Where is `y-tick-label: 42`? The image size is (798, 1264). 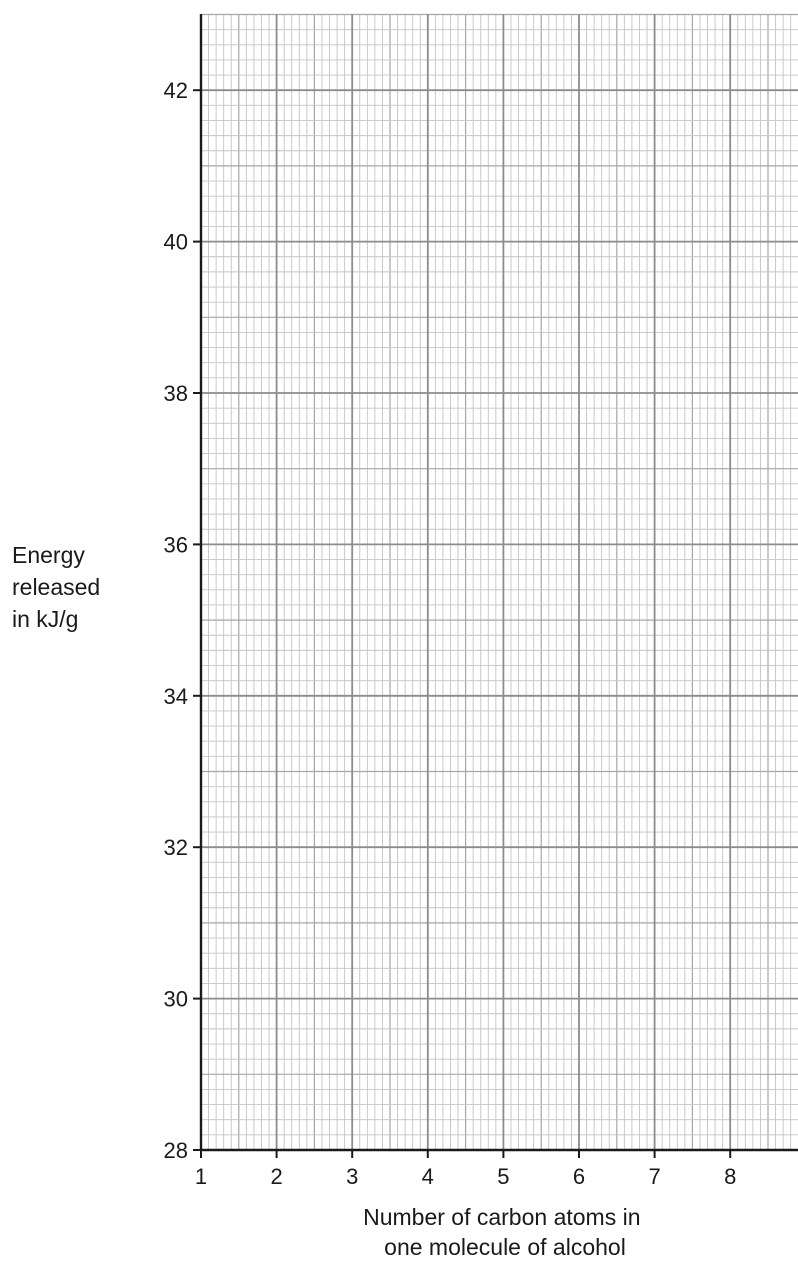 y-tick-label: 42 is located at coordinates (176, 90).